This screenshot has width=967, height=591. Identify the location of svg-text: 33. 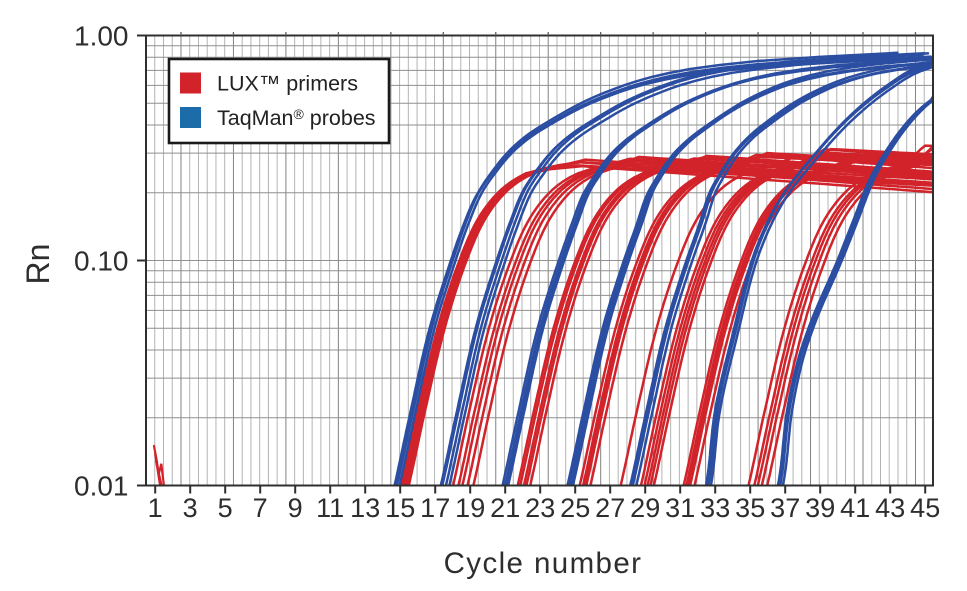
(715, 508).